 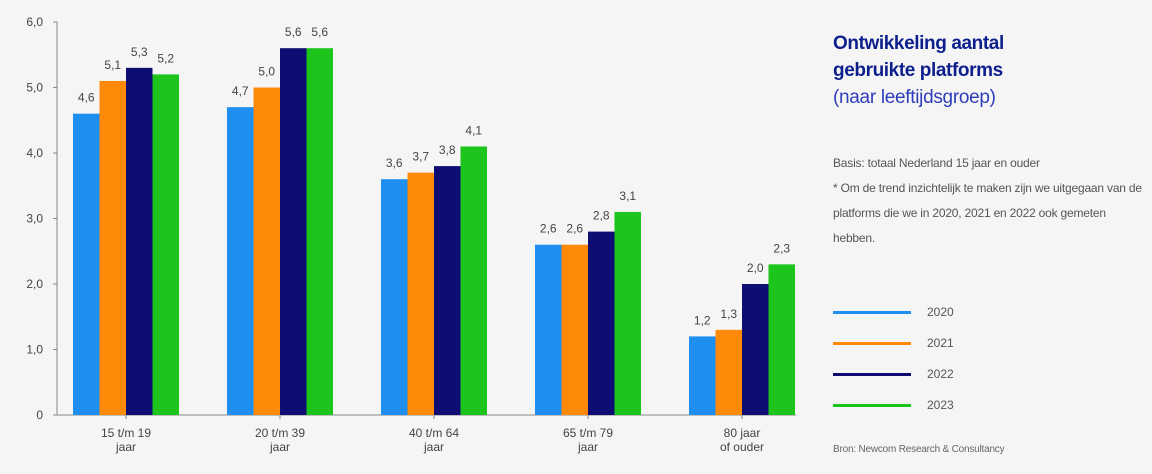 What do you see at coordinates (34, 284) in the screenshot?
I see `y-tick-label: 2,0` at bounding box center [34, 284].